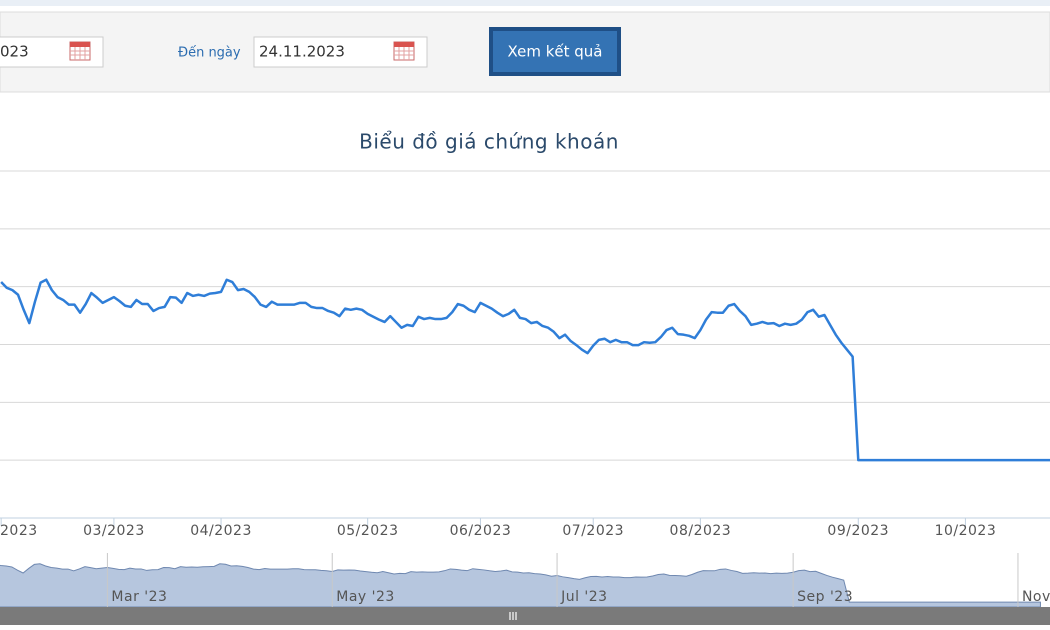 This screenshot has width=1050, height=630. I want to click on x-tick-label: 10/2023, so click(966, 531).